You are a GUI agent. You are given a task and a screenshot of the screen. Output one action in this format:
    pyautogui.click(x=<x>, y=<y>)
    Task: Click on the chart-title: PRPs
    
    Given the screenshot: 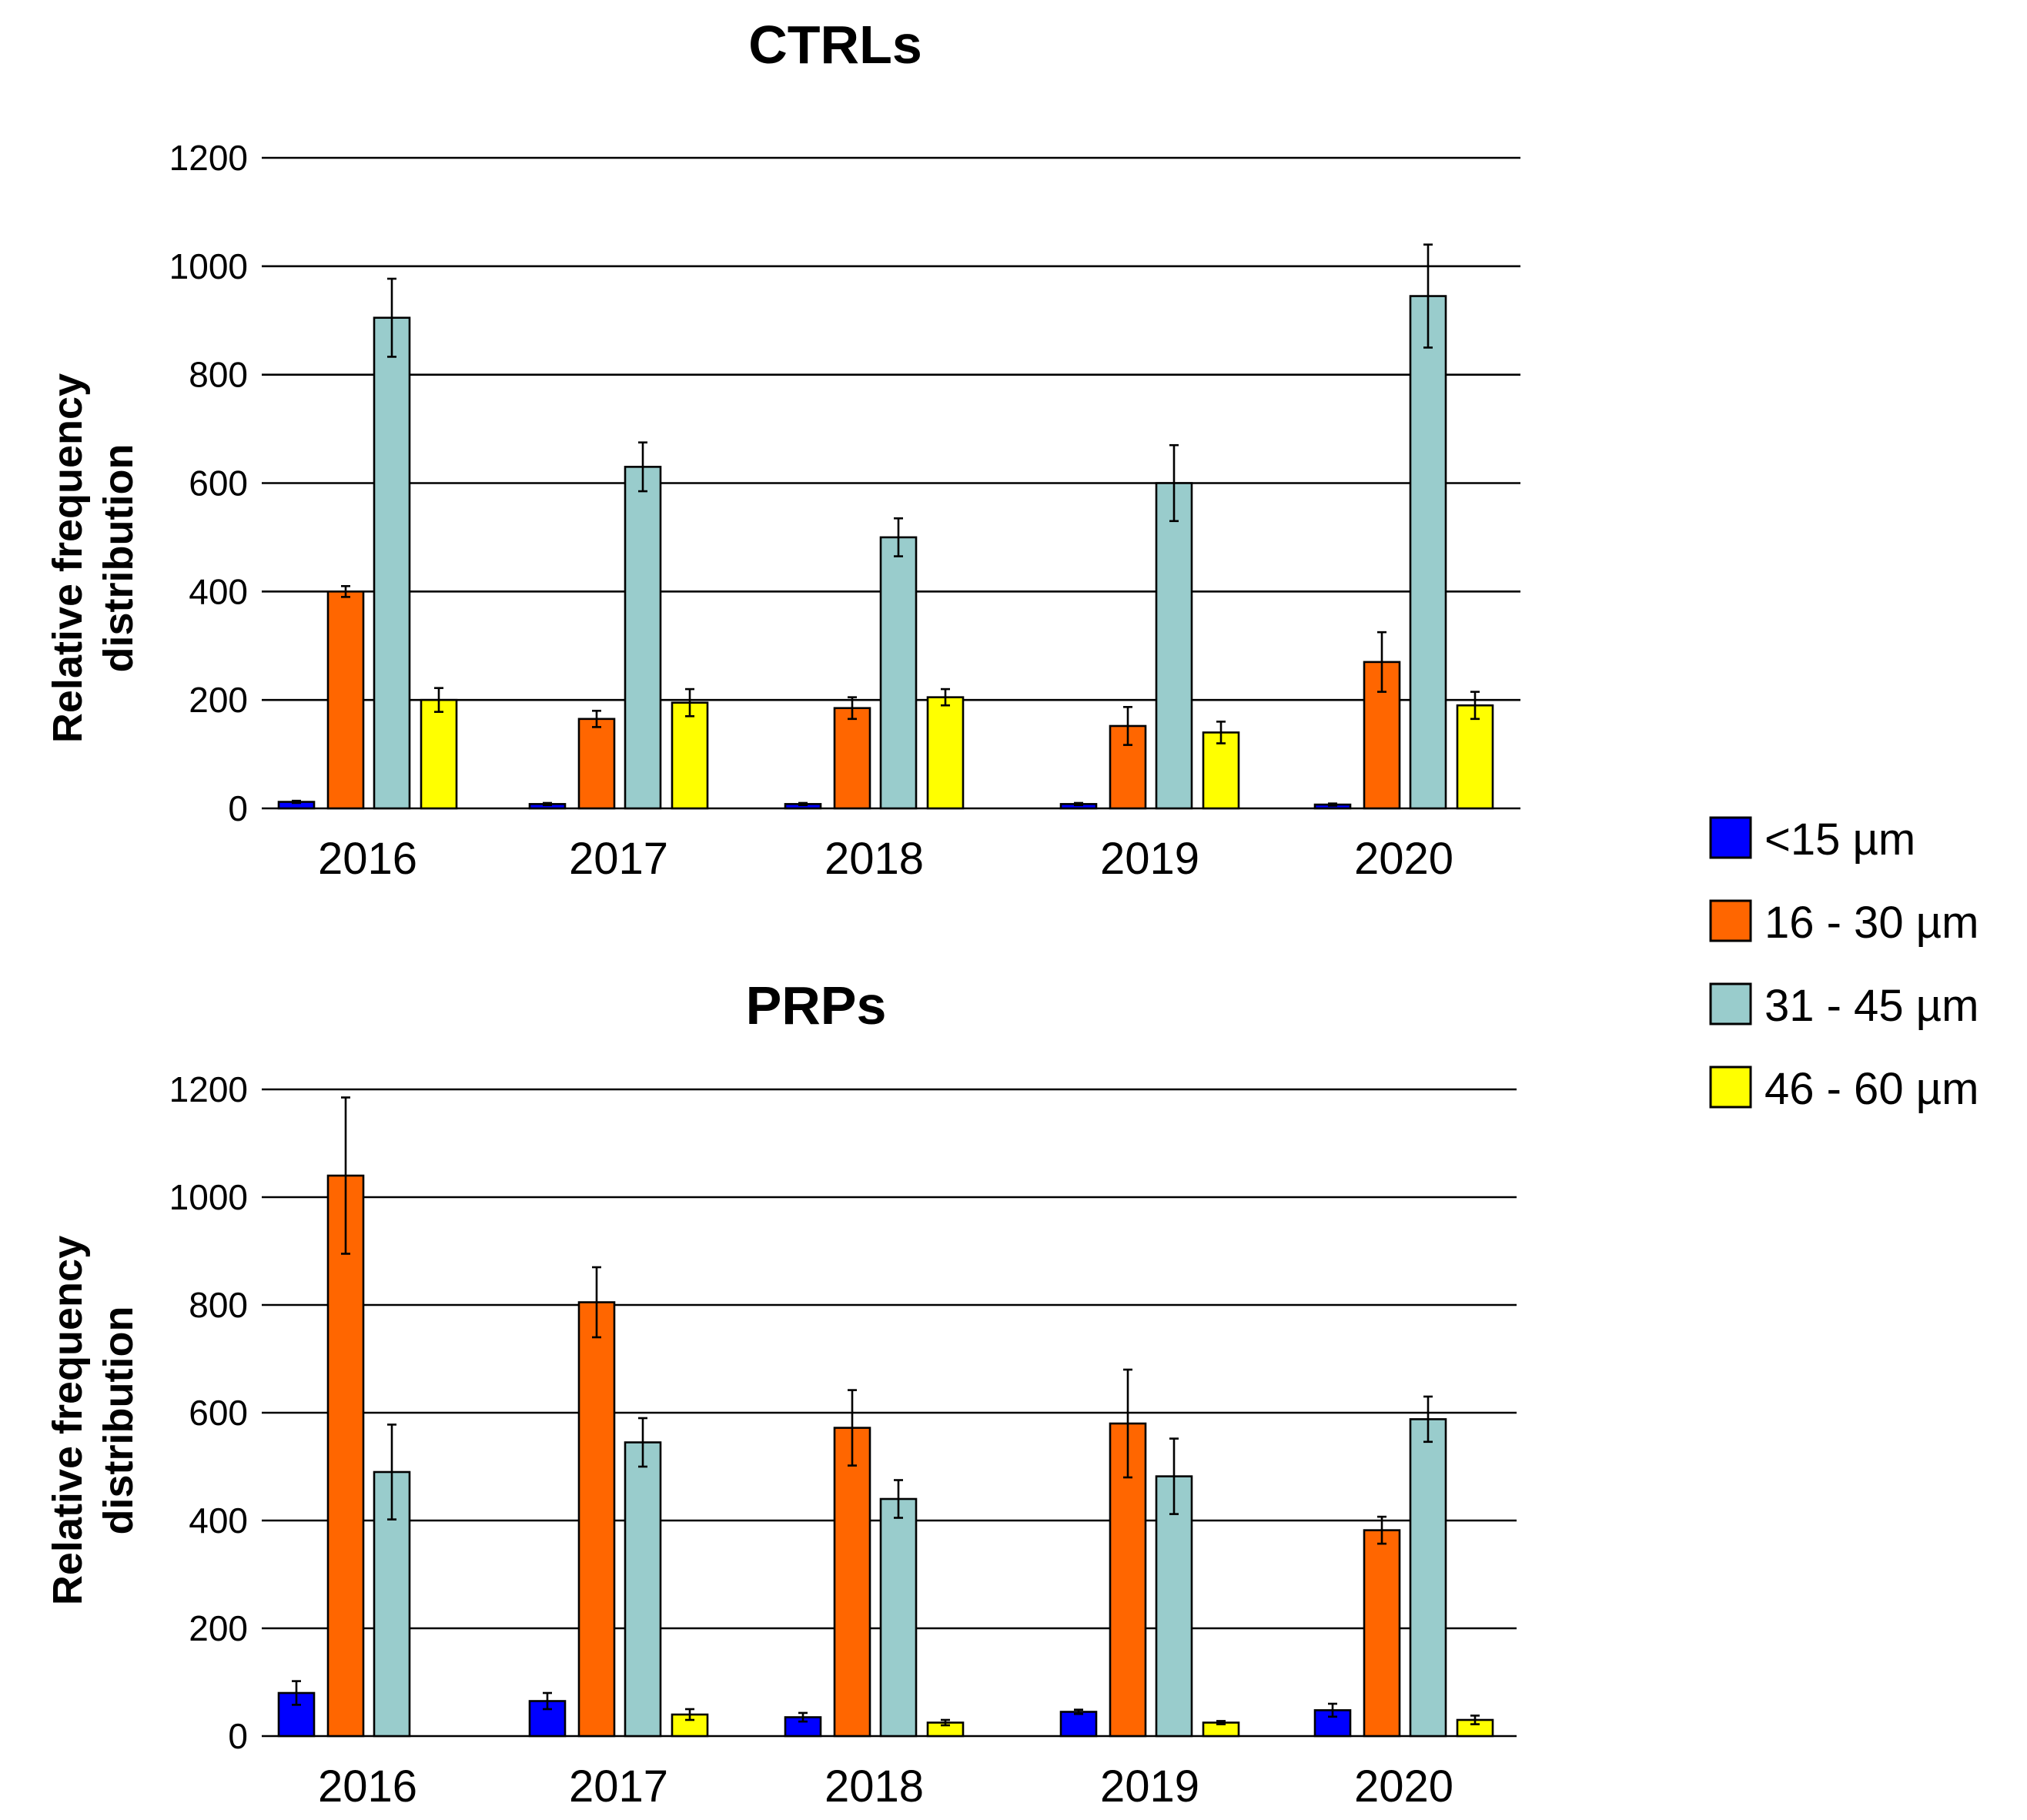 What is the action you would take?
    pyautogui.click(x=816, y=1005)
    